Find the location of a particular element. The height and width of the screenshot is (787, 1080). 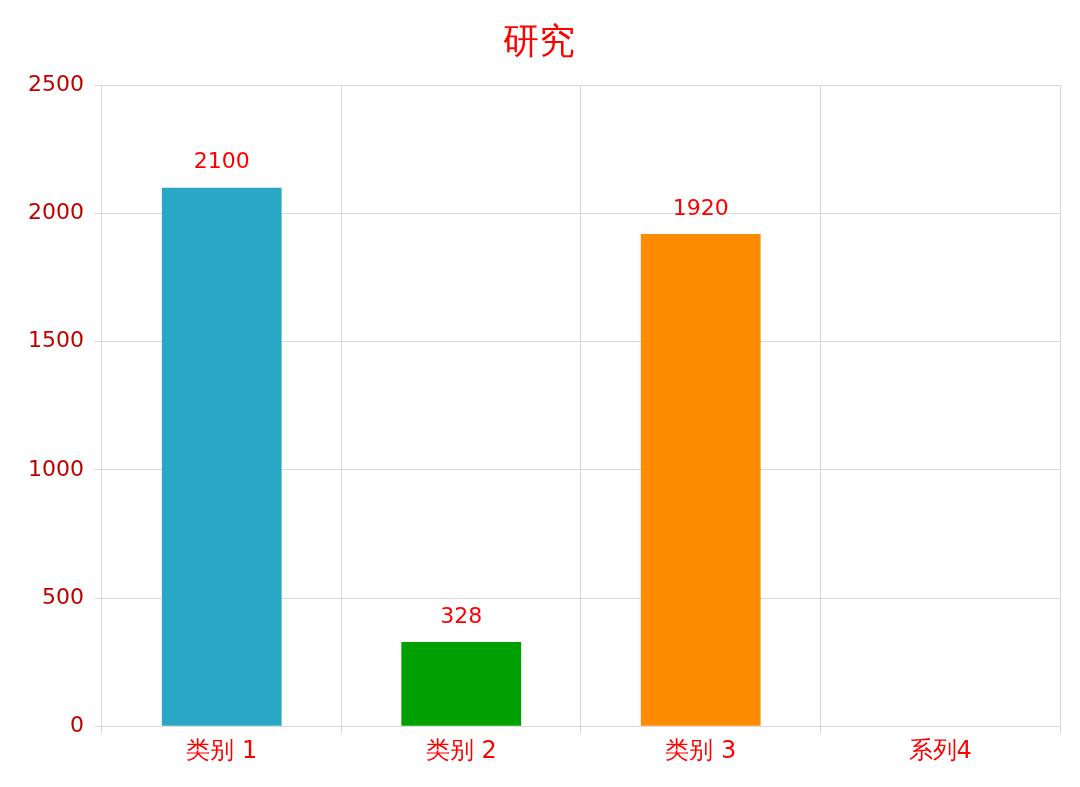

x-tick-label: 类别 3 is located at coordinates (701, 749).